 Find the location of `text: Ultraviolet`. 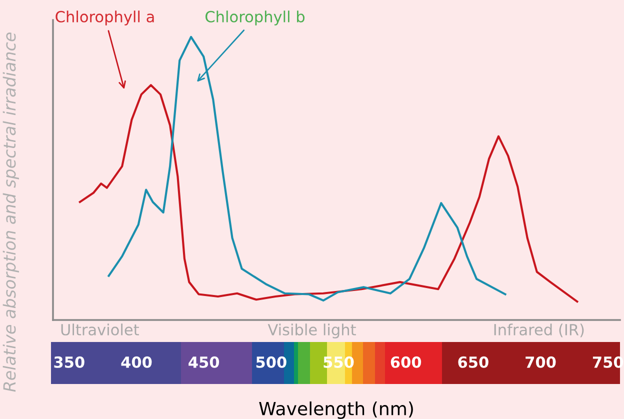

text: Ultraviolet is located at coordinates (100, 330).